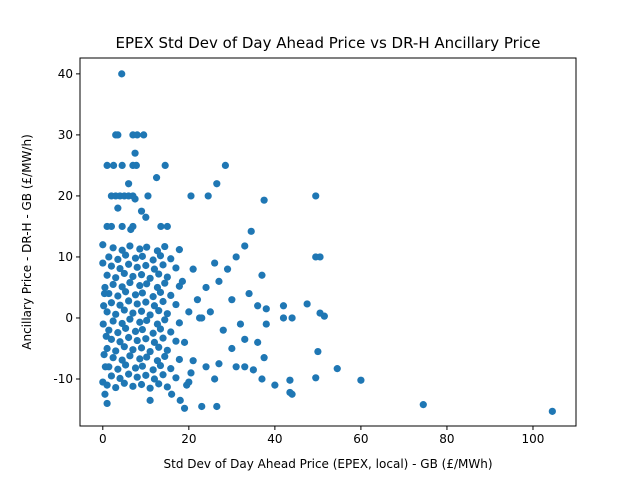  Describe the element at coordinates (360, 439) in the screenshot. I see `x-tick-label: 60` at that location.